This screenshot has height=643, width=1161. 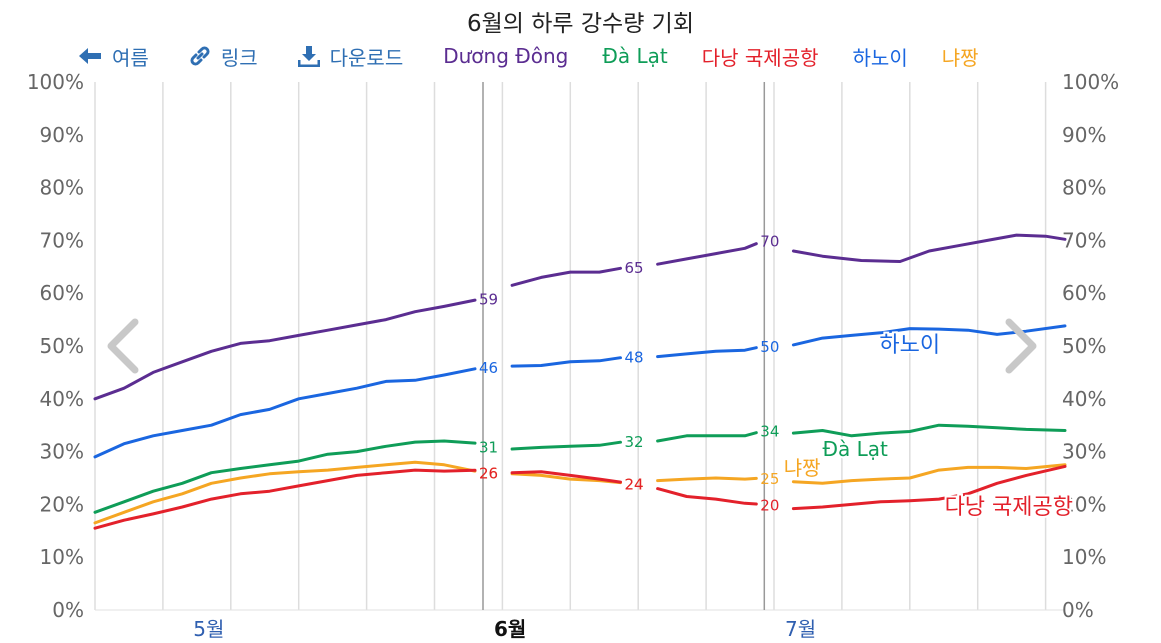 What do you see at coordinates (580, 24) in the screenshot?
I see `chart-title: 6월의 하루 강수량 기회` at bounding box center [580, 24].